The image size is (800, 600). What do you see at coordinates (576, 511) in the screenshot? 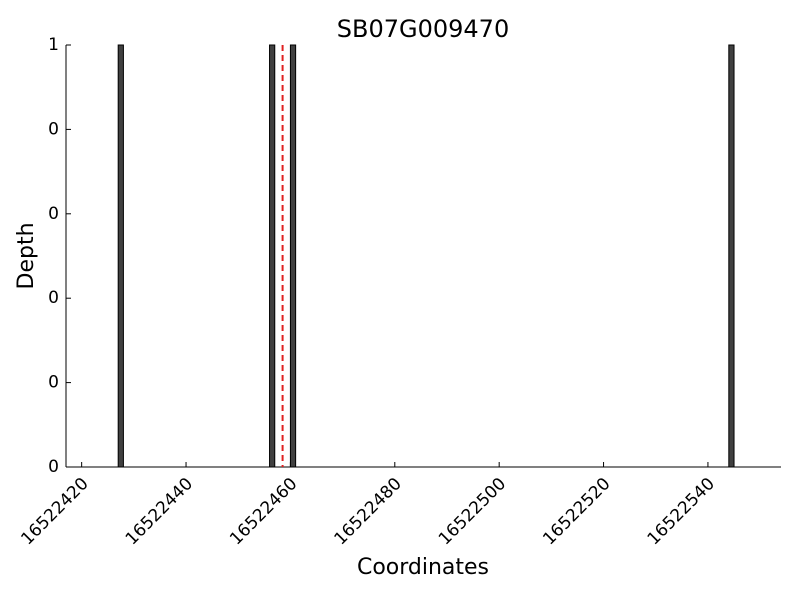
I see `x-tick-label: 16522520` at bounding box center [576, 511].